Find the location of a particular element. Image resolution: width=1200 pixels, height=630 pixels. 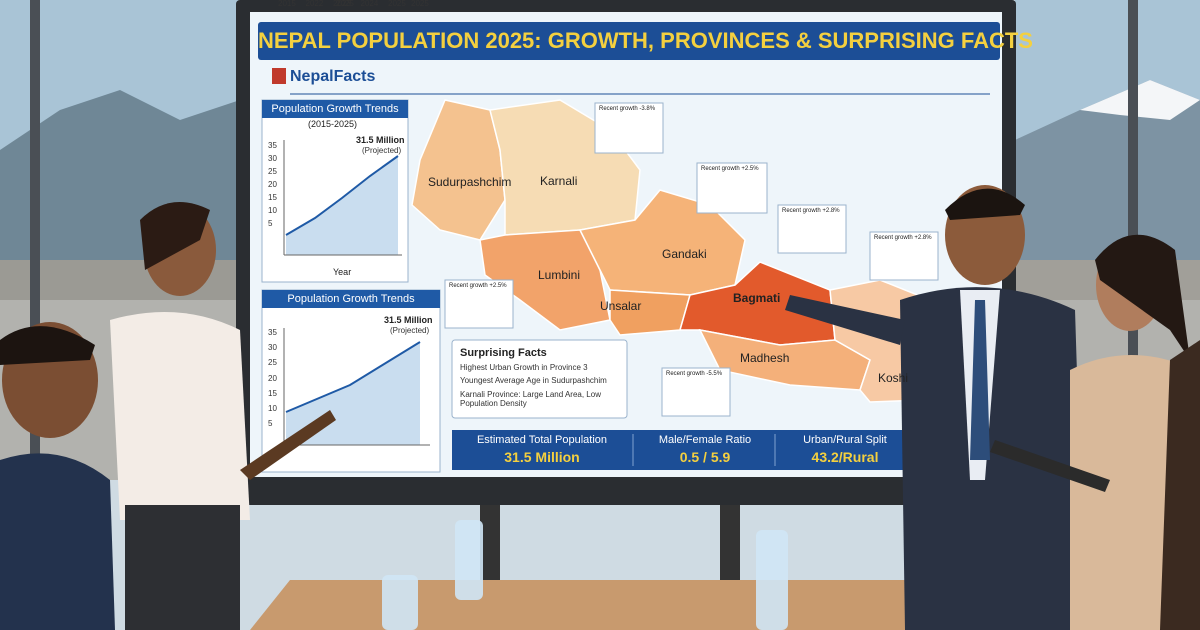

province-label: Koshi is located at coordinates (893, 378).